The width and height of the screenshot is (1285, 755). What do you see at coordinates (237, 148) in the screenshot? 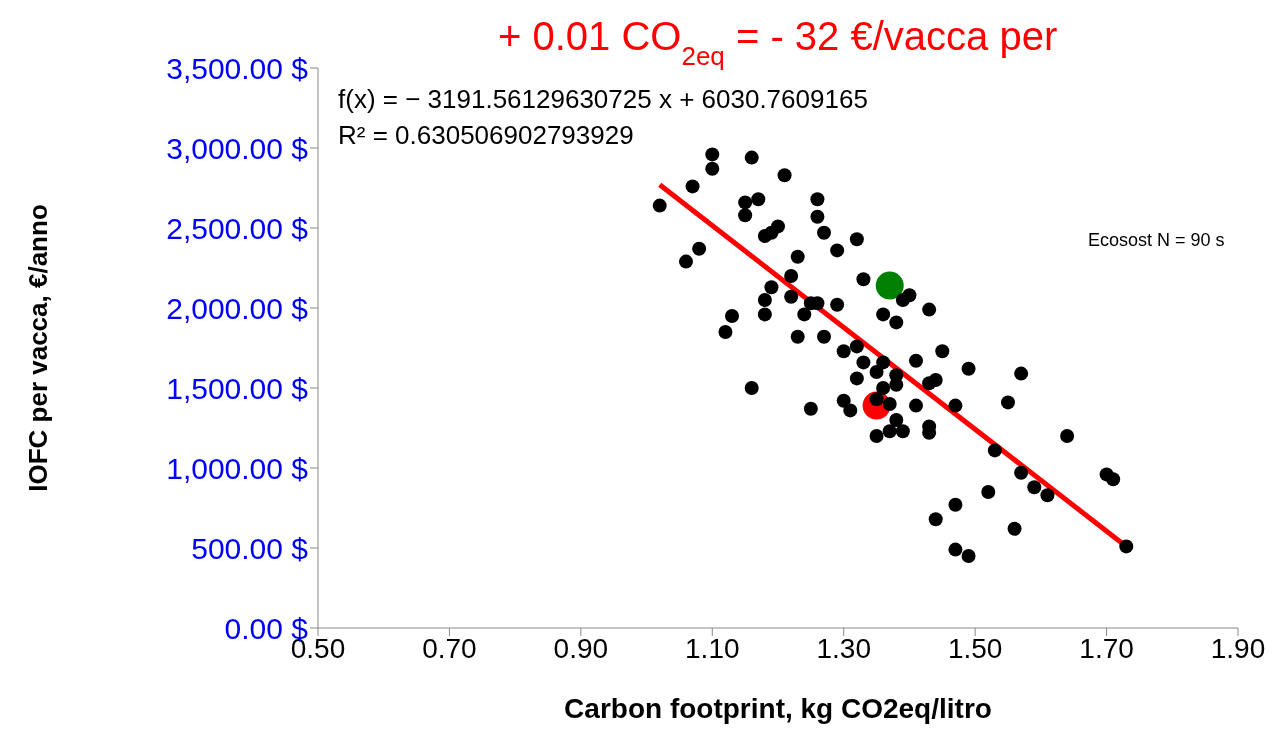
I see `y-tick-label: 3,000.00 $` at bounding box center [237, 148].